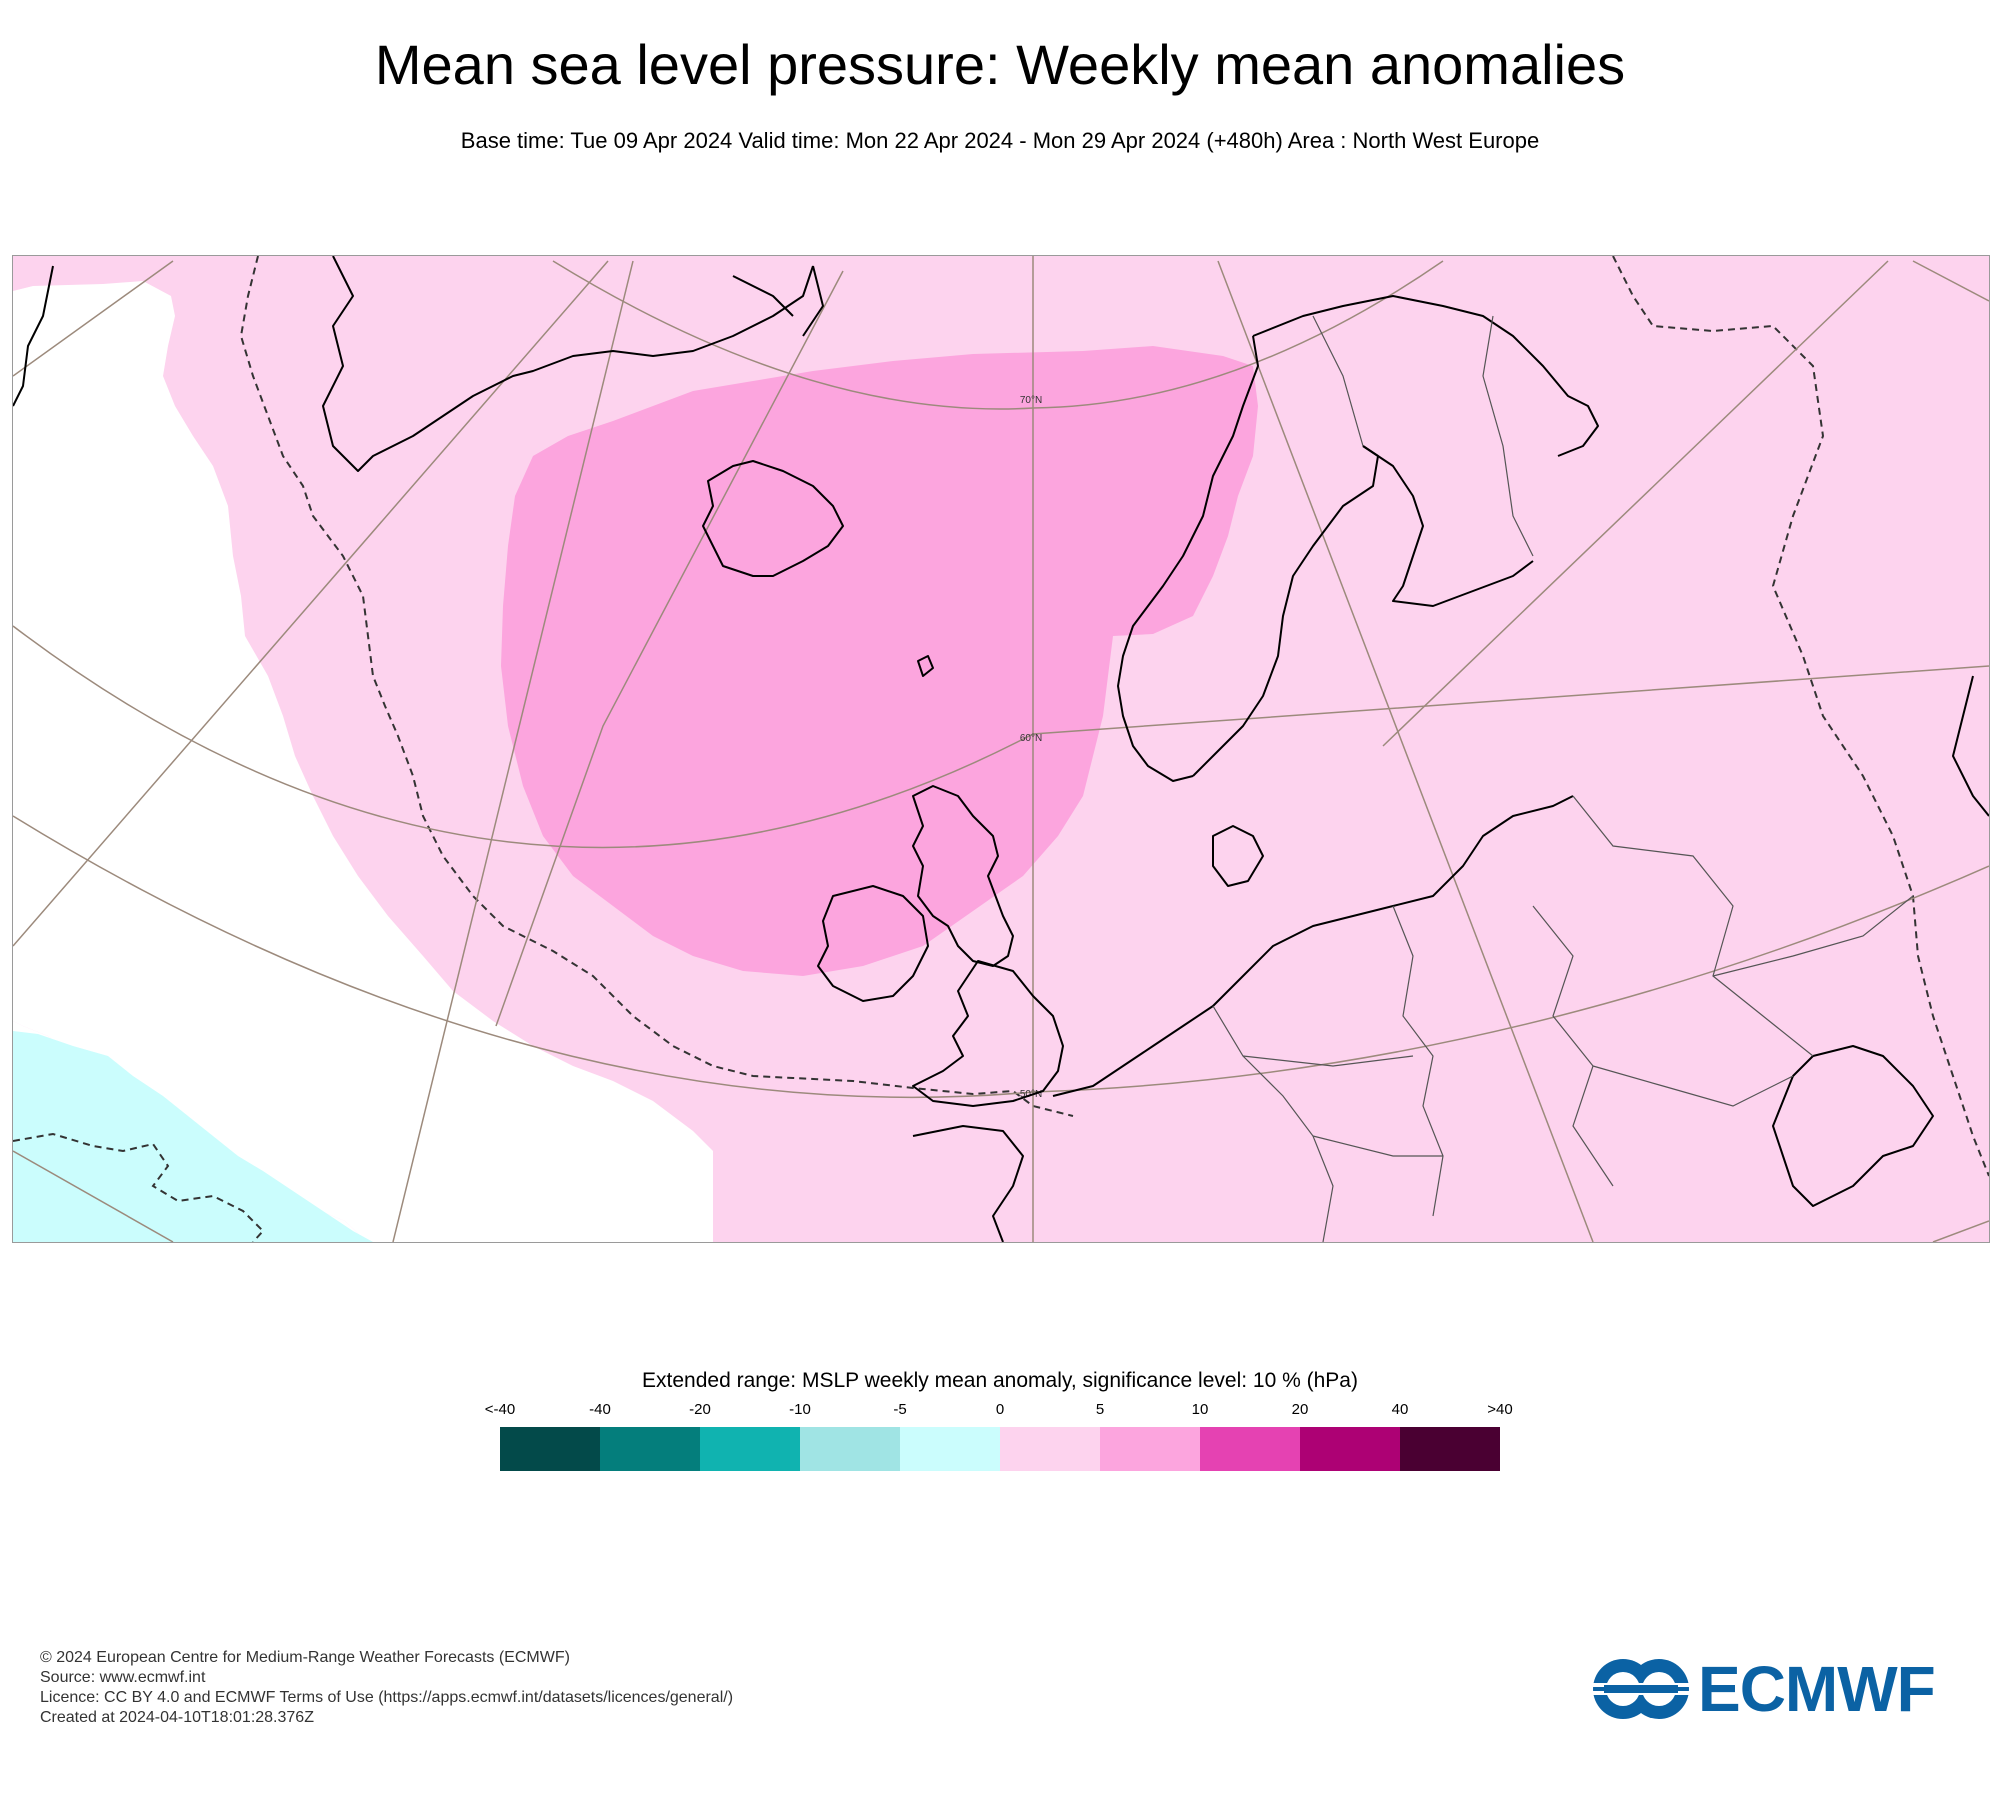 This screenshot has height=1800, width=2000. What do you see at coordinates (773, 518) in the screenshot?
I see `iceland-coast` at bounding box center [773, 518].